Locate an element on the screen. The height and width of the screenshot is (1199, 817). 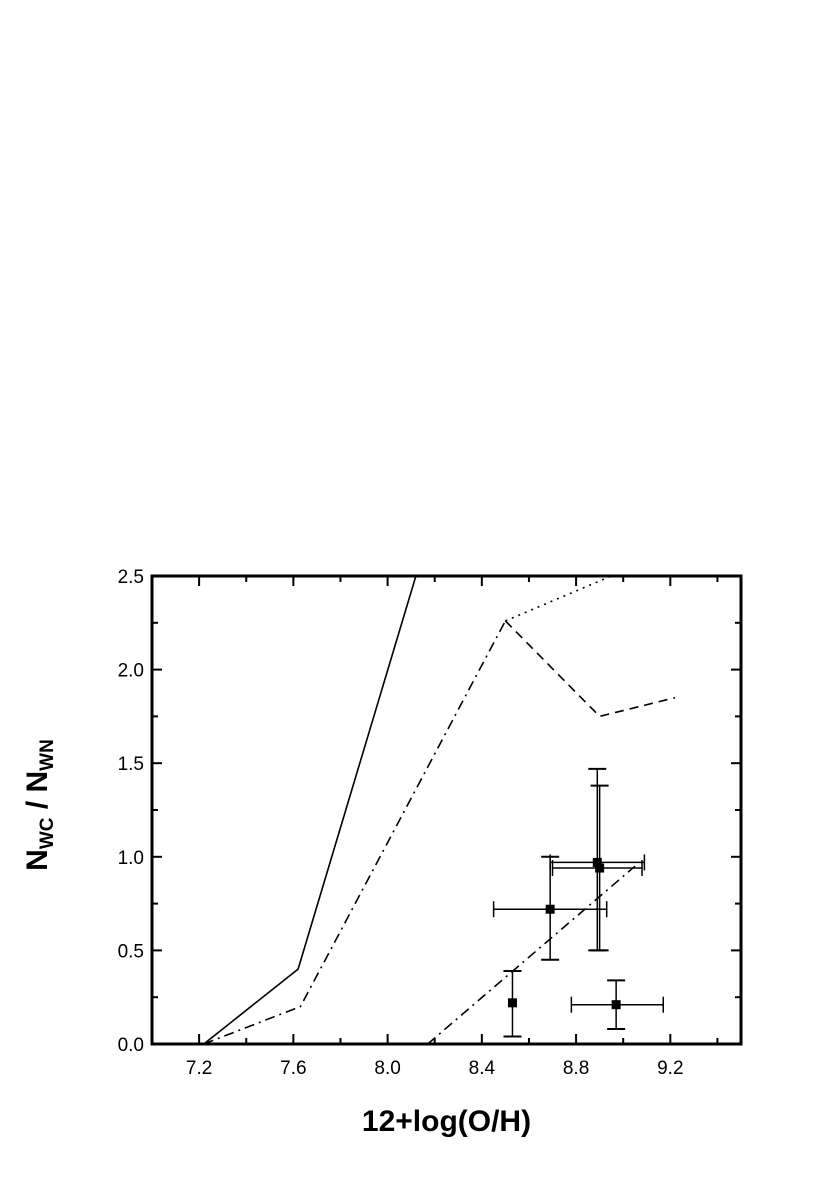
x-tick-label: 7.2 is located at coordinates (199, 1068).